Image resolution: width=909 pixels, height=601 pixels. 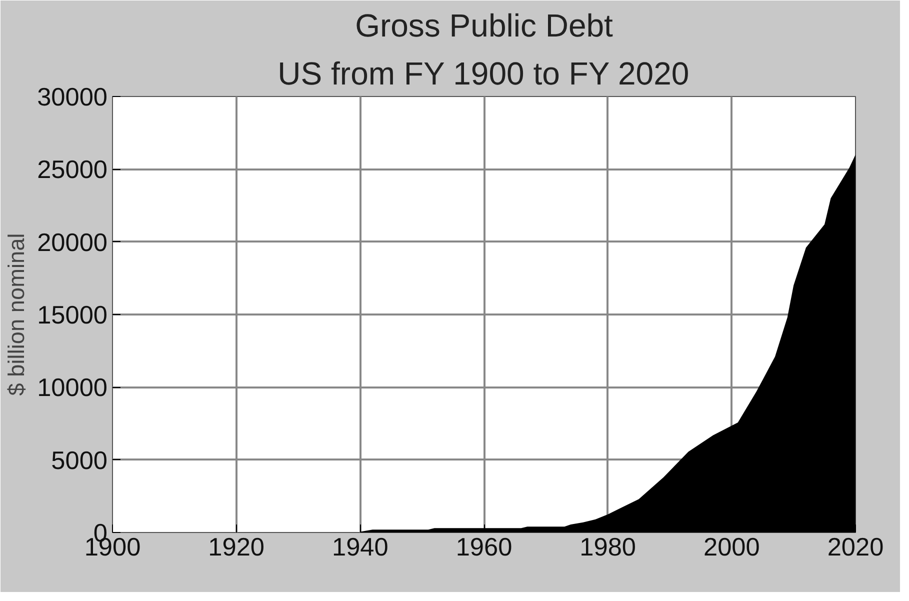 I want to click on y-tick-label: 25000, so click(x=72, y=170).